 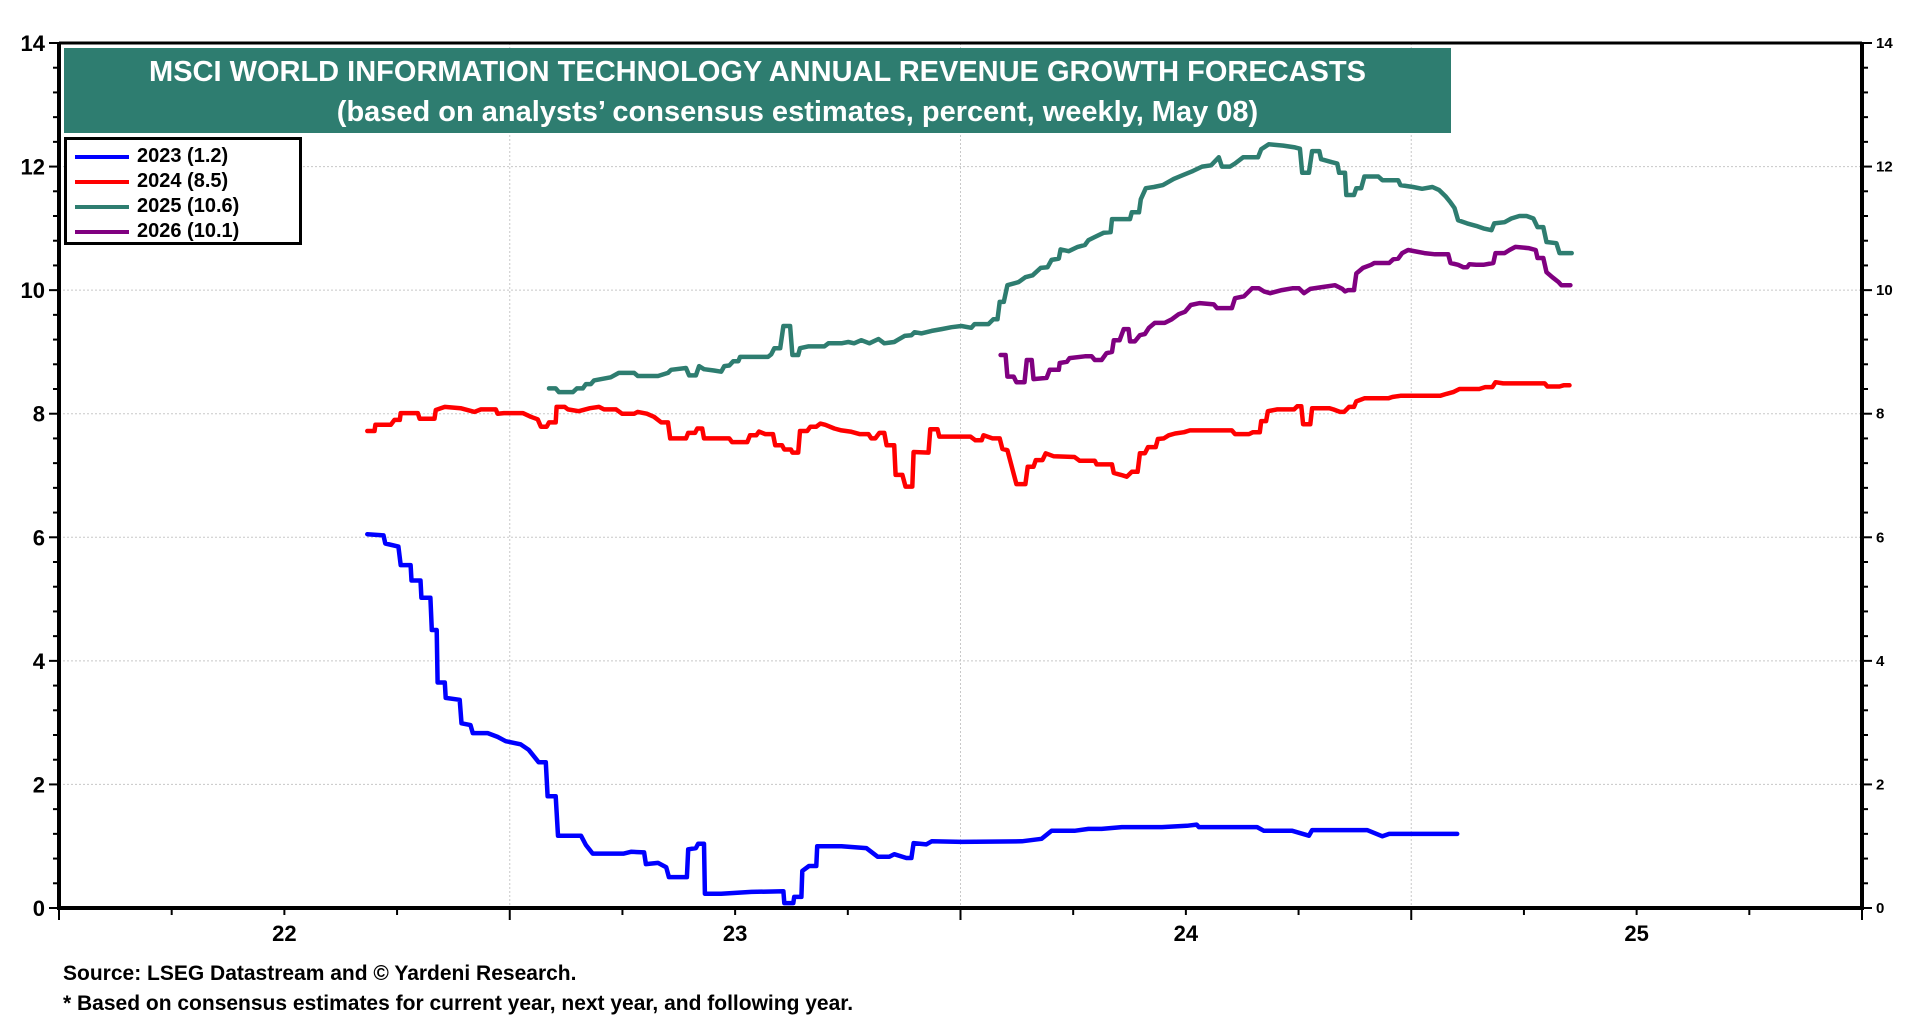 What do you see at coordinates (1636, 933) in the screenshot?
I see `x-tick-label: 25` at bounding box center [1636, 933].